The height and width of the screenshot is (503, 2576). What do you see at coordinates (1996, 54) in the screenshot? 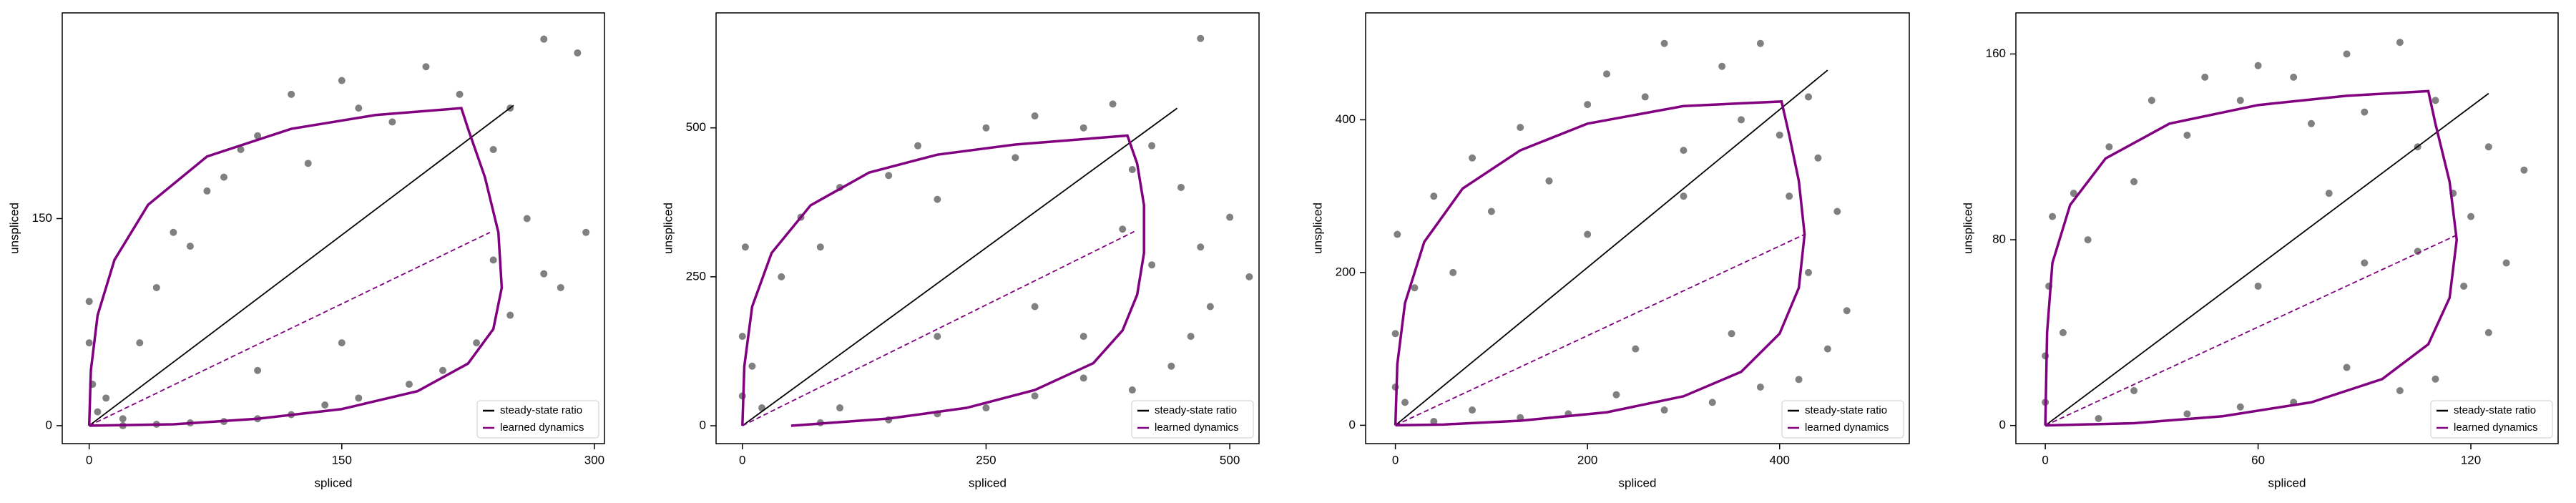
I see `y-tick-label: 160` at bounding box center [1996, 54].